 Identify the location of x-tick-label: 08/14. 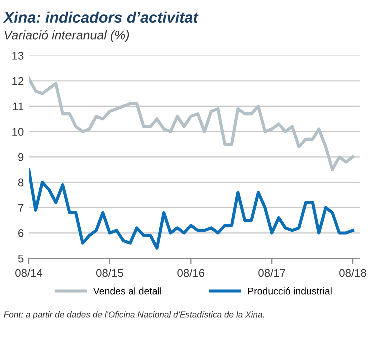
(29, 273).